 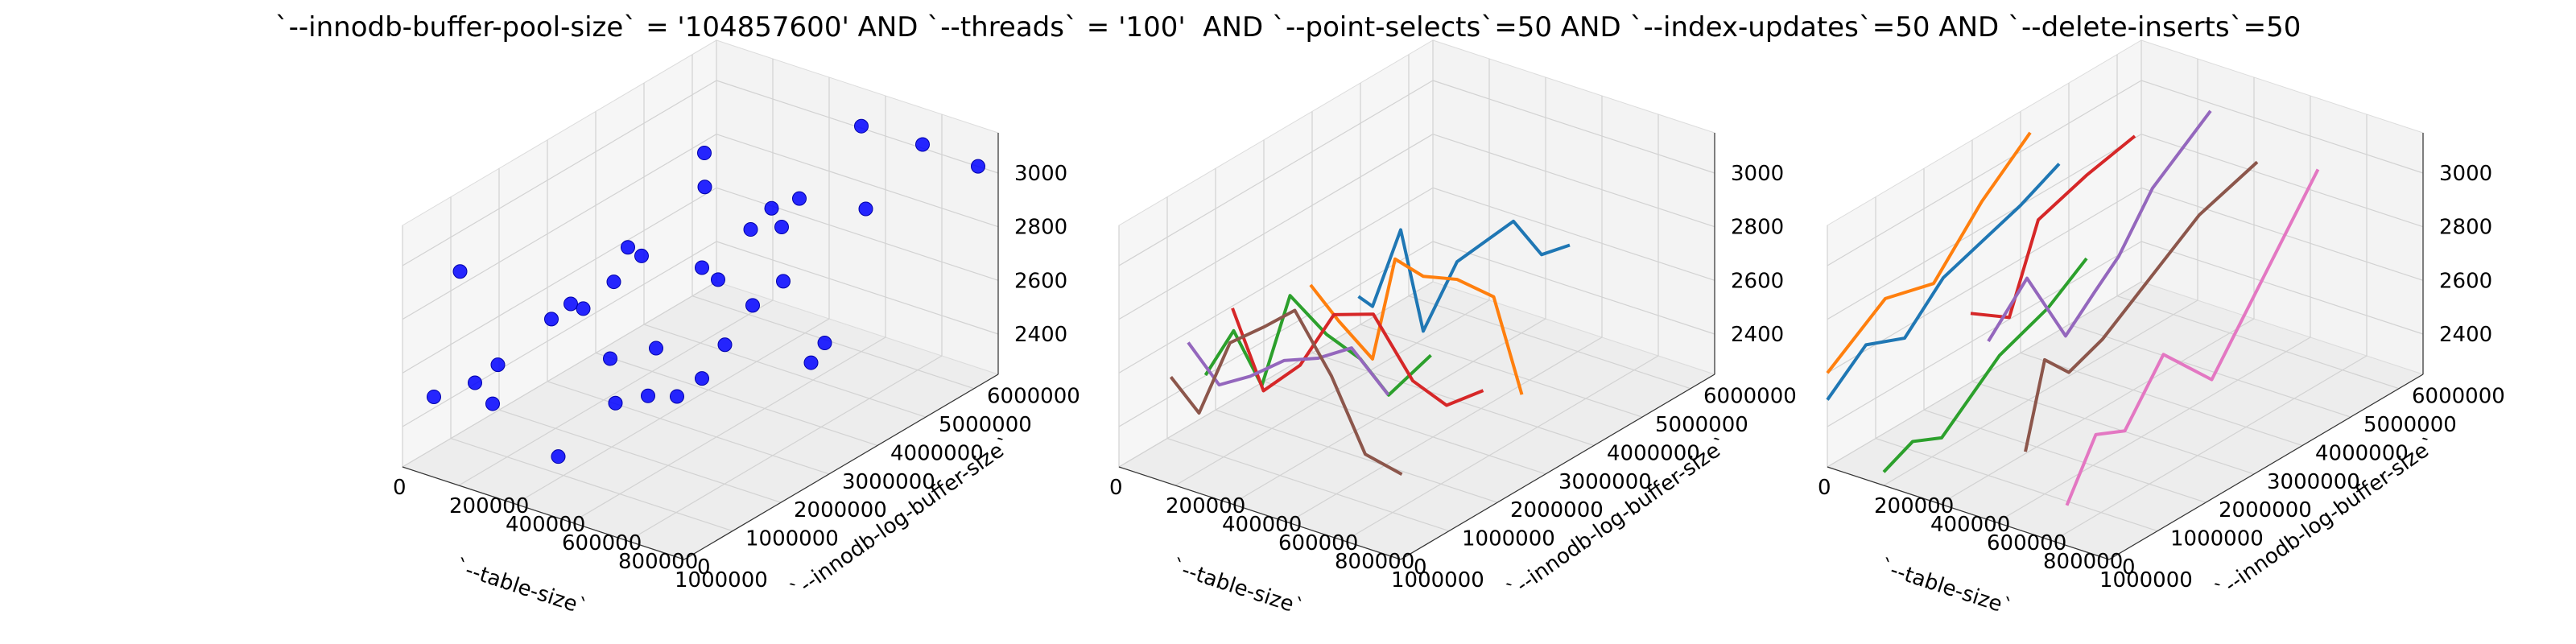 What do you see at coordinates (602, 543) in the screenshot?
I see `x-tick-label: 600000` at bounding box center [602, 543].